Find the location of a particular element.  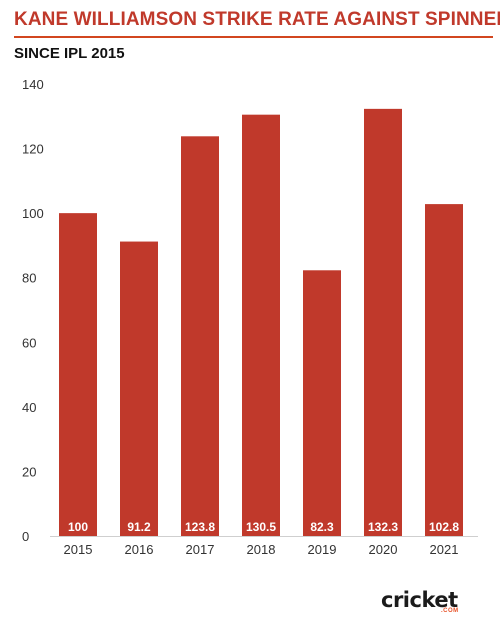

data-label: 91.2 is located at coordinates (139, 527).